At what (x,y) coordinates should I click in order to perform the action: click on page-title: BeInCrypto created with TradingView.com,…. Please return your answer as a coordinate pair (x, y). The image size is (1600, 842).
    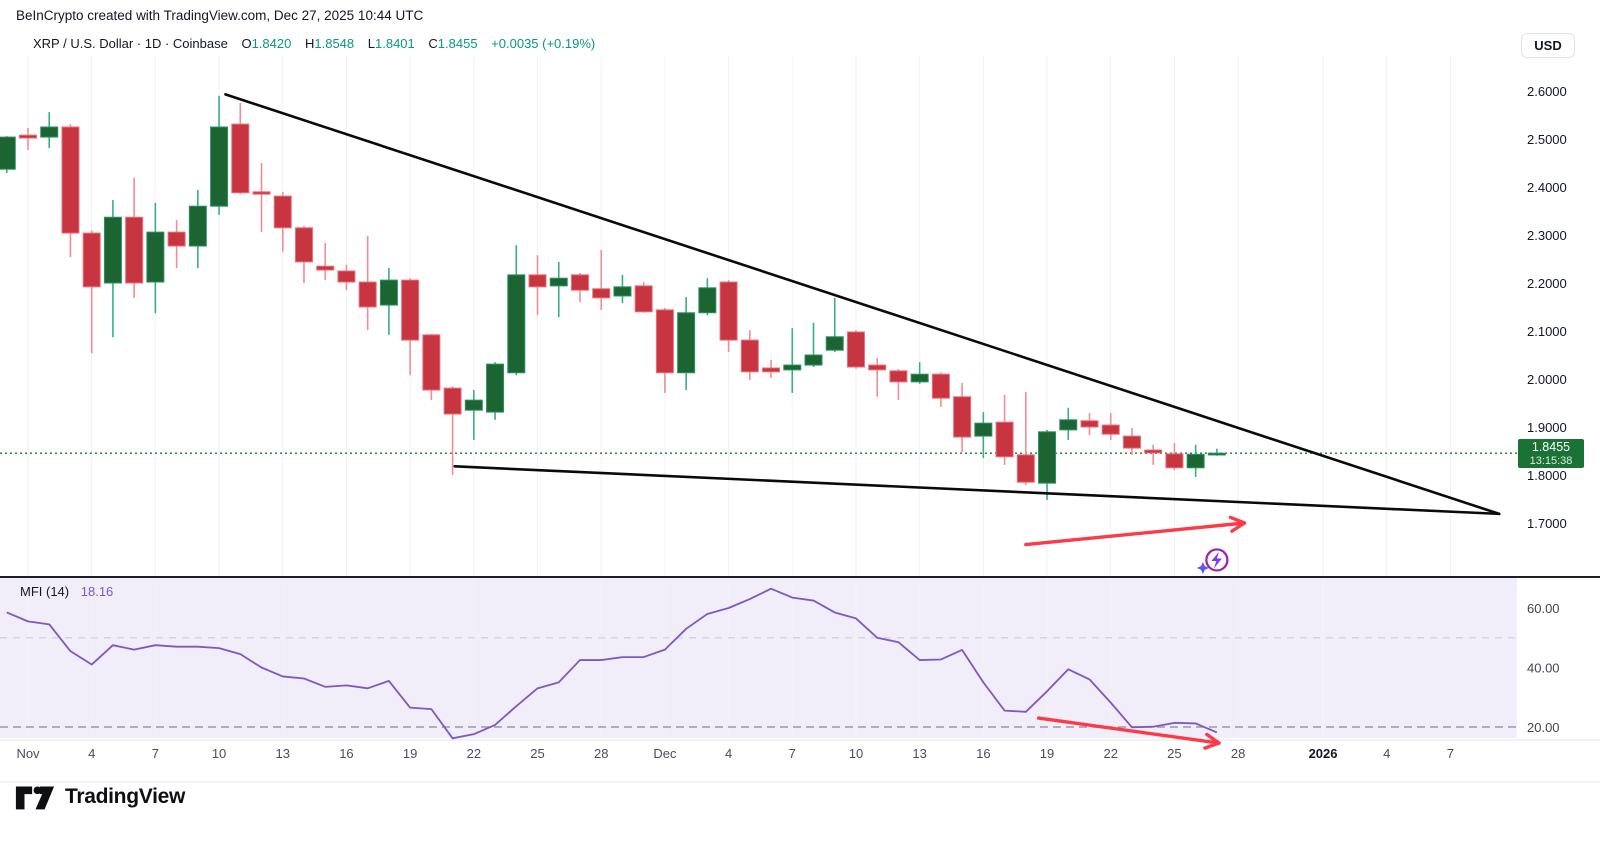
    Looking at the image, I should click on (220, 15).